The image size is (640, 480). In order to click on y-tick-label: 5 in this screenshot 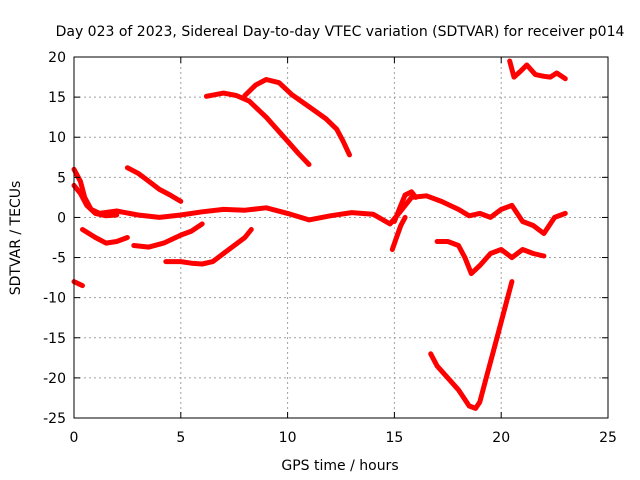, I will do `click(61, 178)`.